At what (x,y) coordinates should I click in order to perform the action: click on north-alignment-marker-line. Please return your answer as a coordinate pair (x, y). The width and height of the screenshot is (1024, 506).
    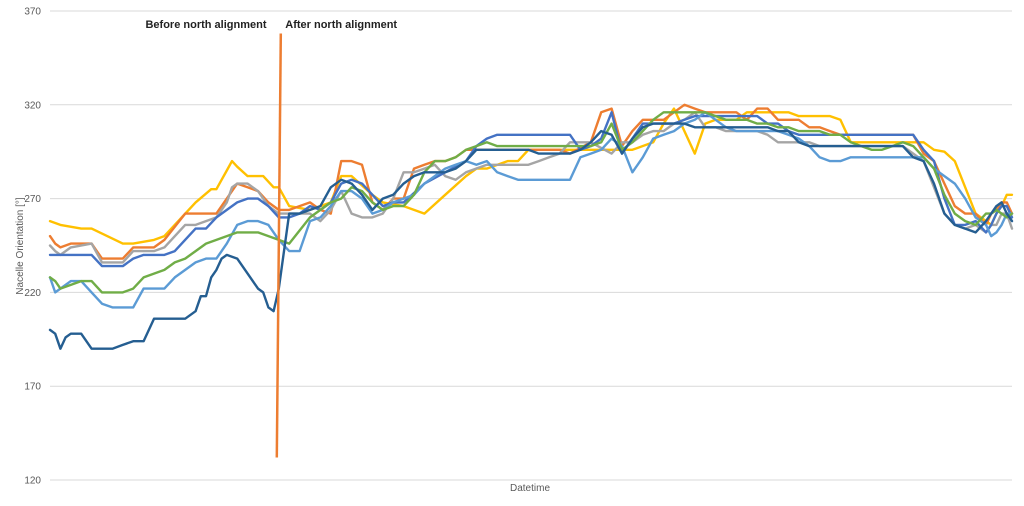
    Looking at the image, I should click on (279, 245).